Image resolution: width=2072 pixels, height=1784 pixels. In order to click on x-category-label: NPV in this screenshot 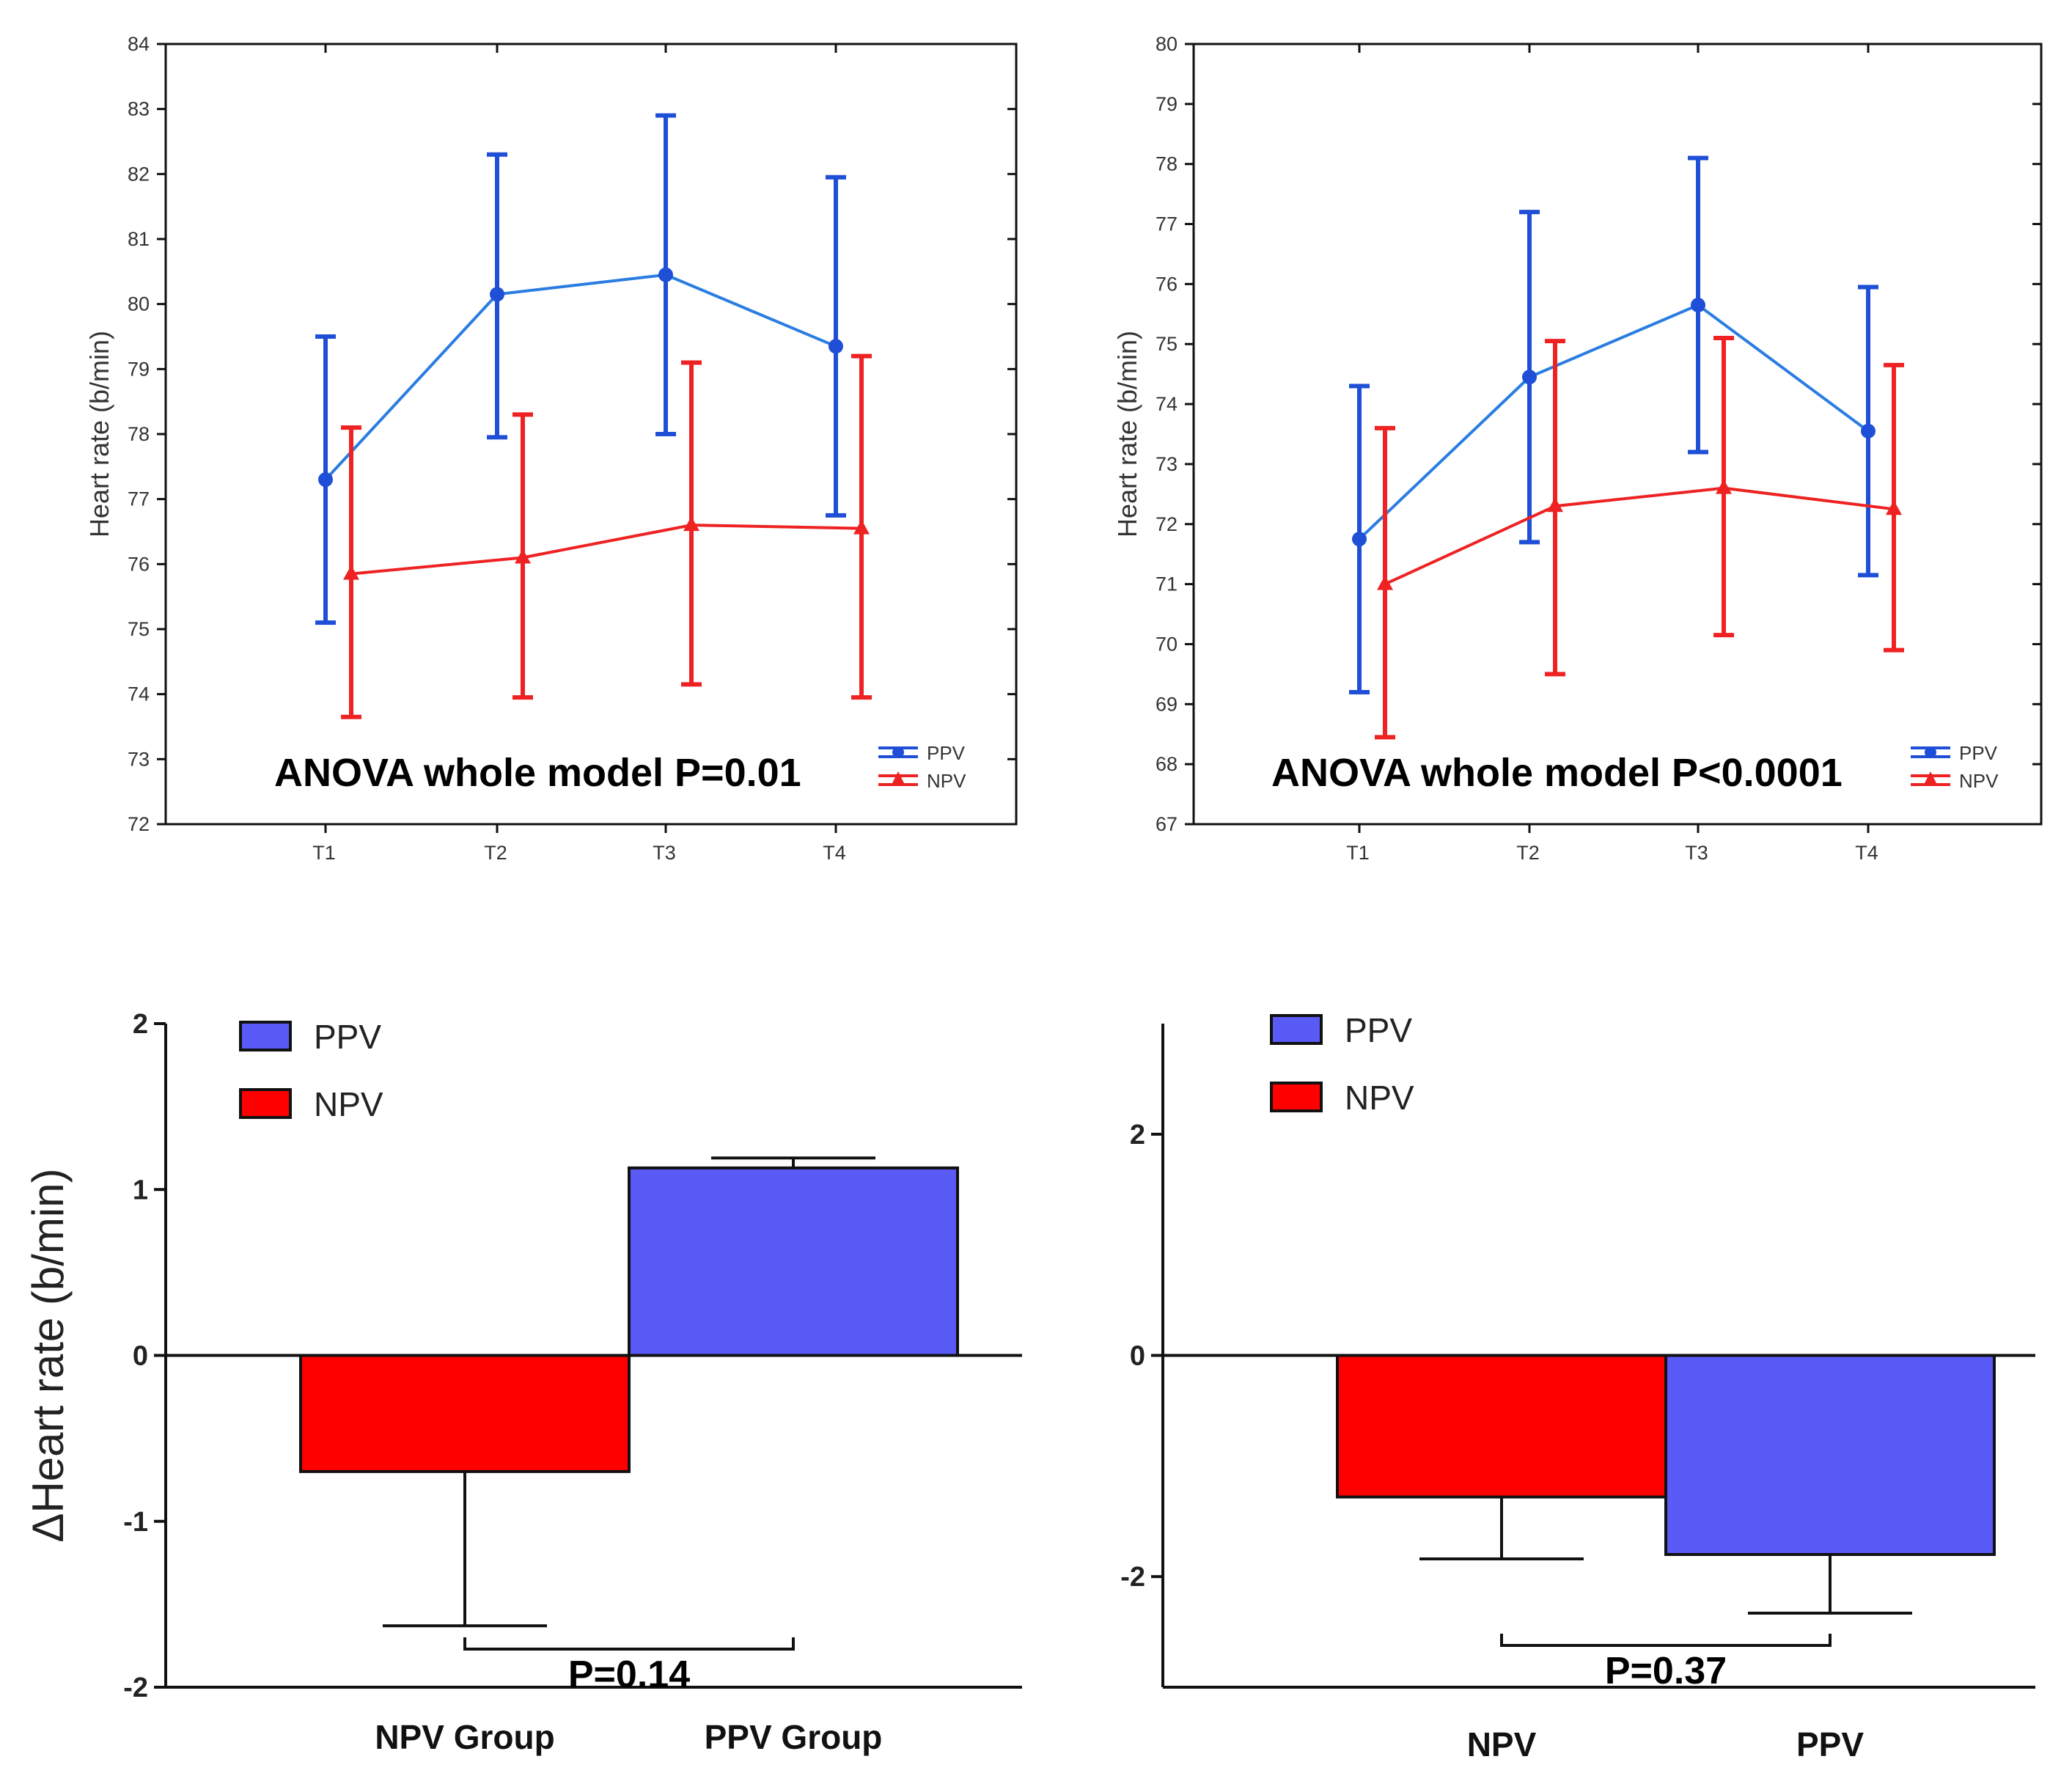, I will do `click(1502, 1744)`.